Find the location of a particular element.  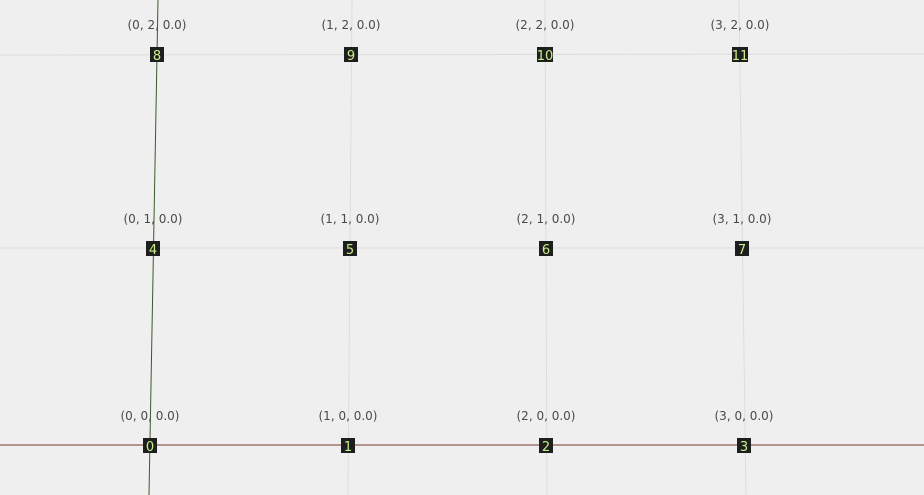

point-index-label: 1 is located at coordinates (348, 447).